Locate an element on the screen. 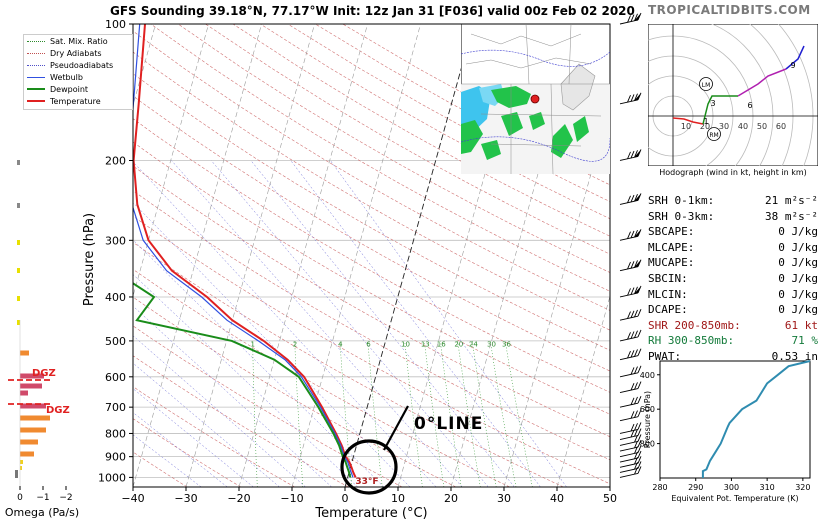 The height and width of the screenshot is (525, 825). annotation-circle is located at coordinates (369, 467).